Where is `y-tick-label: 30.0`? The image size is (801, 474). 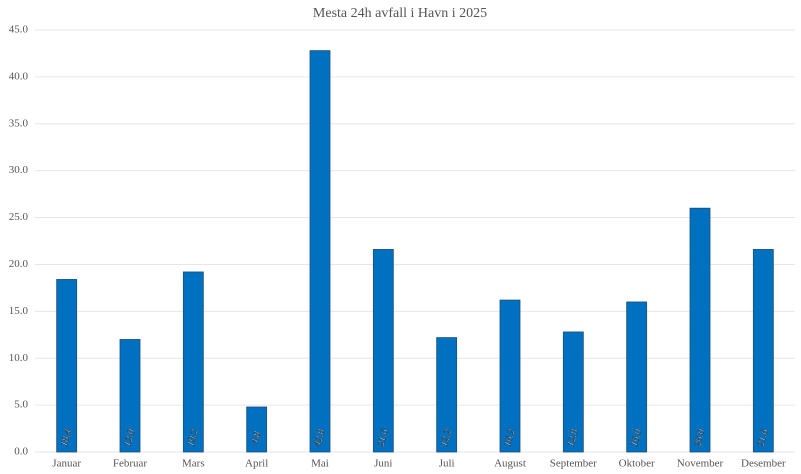
y-tick-label: 30.0 is located at coordinates (19, 170).